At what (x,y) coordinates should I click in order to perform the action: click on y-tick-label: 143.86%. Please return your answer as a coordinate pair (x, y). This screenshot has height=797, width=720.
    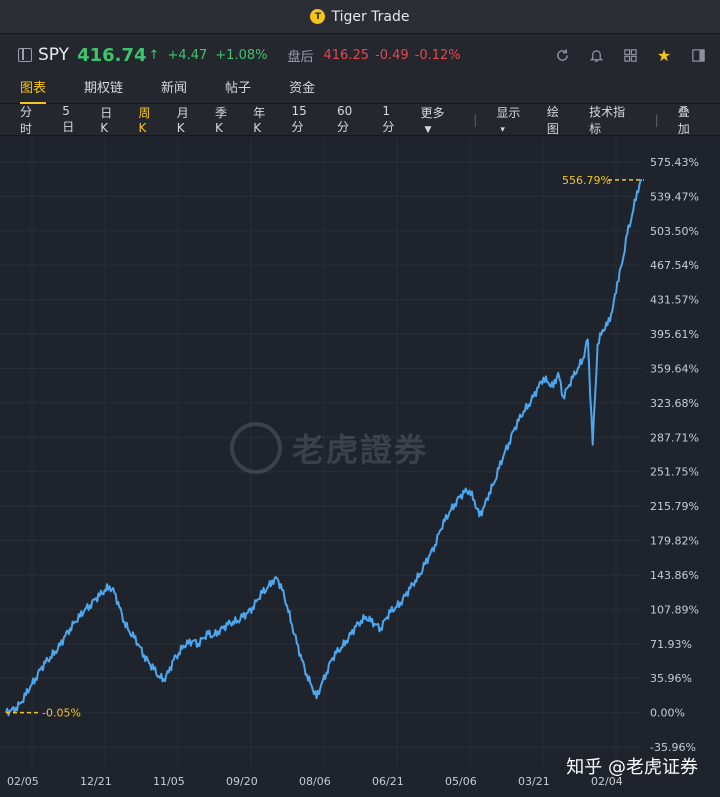
    Looking at the image, I should click on (674, 575).